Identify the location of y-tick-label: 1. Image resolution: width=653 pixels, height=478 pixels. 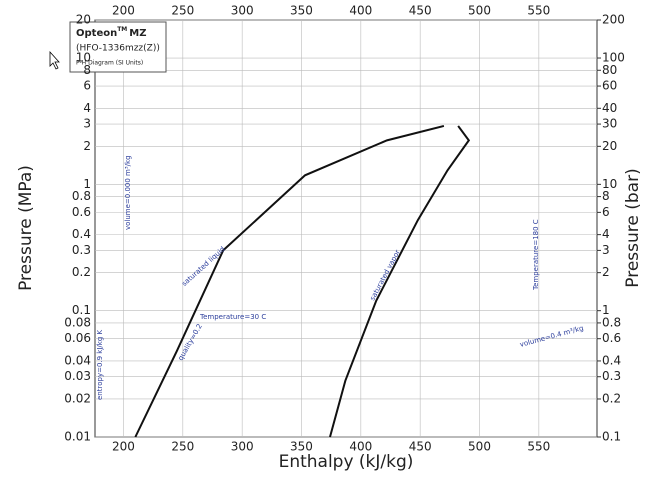
(87, 184).